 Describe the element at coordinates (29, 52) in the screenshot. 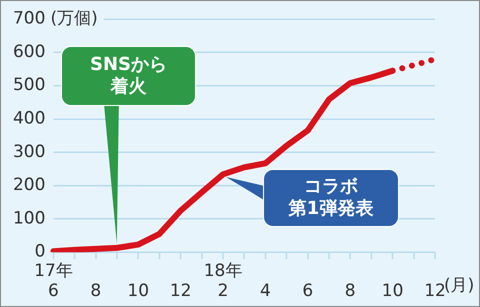

I see `y-tick-label: 600` at that location.